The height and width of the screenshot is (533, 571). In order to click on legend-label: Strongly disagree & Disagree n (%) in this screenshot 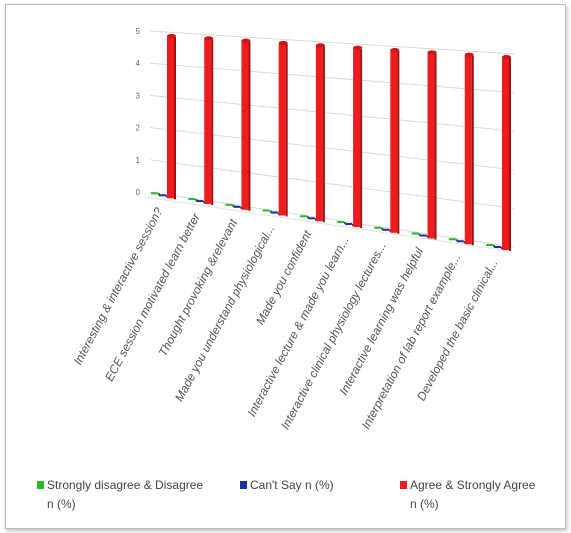, I will do `click(125, 494)`.